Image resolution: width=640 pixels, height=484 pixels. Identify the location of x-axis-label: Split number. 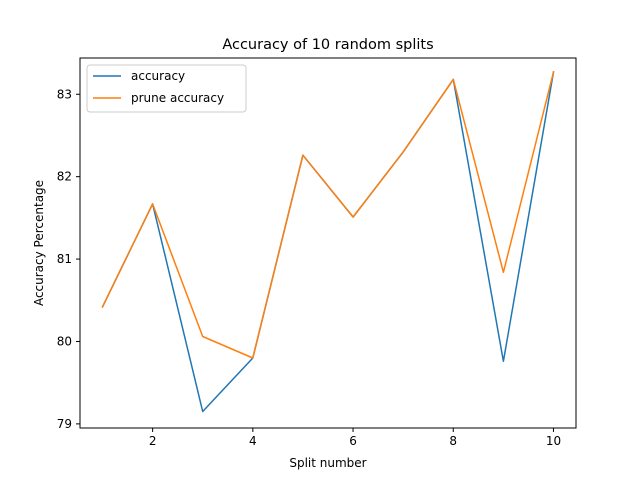
(327, 463).